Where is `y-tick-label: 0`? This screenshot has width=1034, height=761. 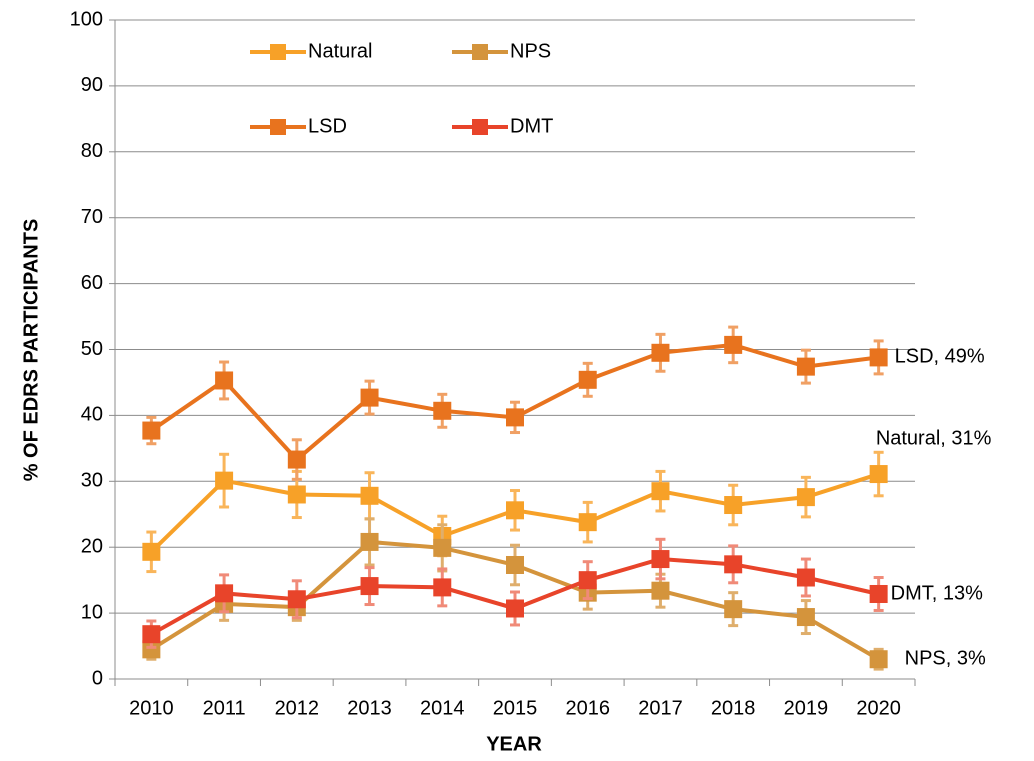 y-tick-label: 0 is located at coordinates (97, 678).